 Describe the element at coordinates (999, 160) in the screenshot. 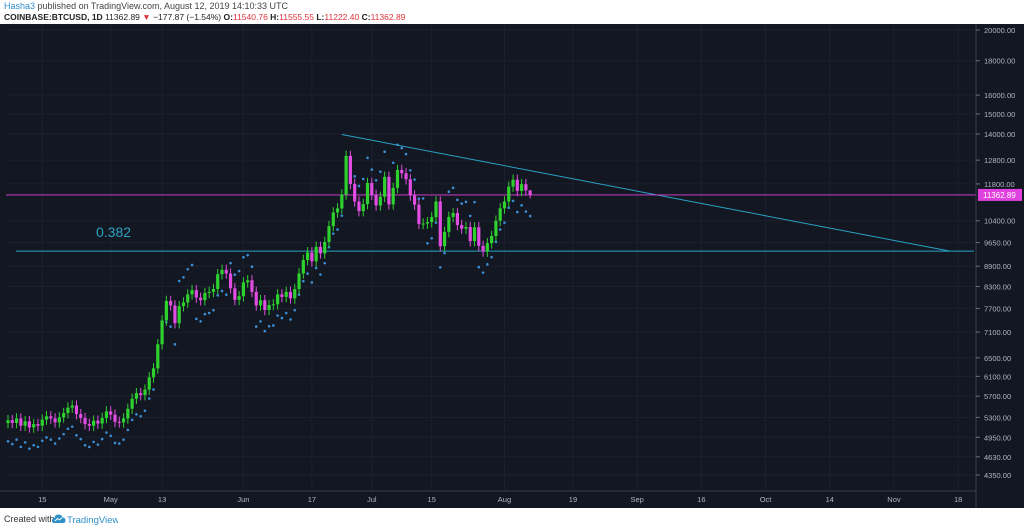

I see `y-tick-label: 12800.00` at that location.